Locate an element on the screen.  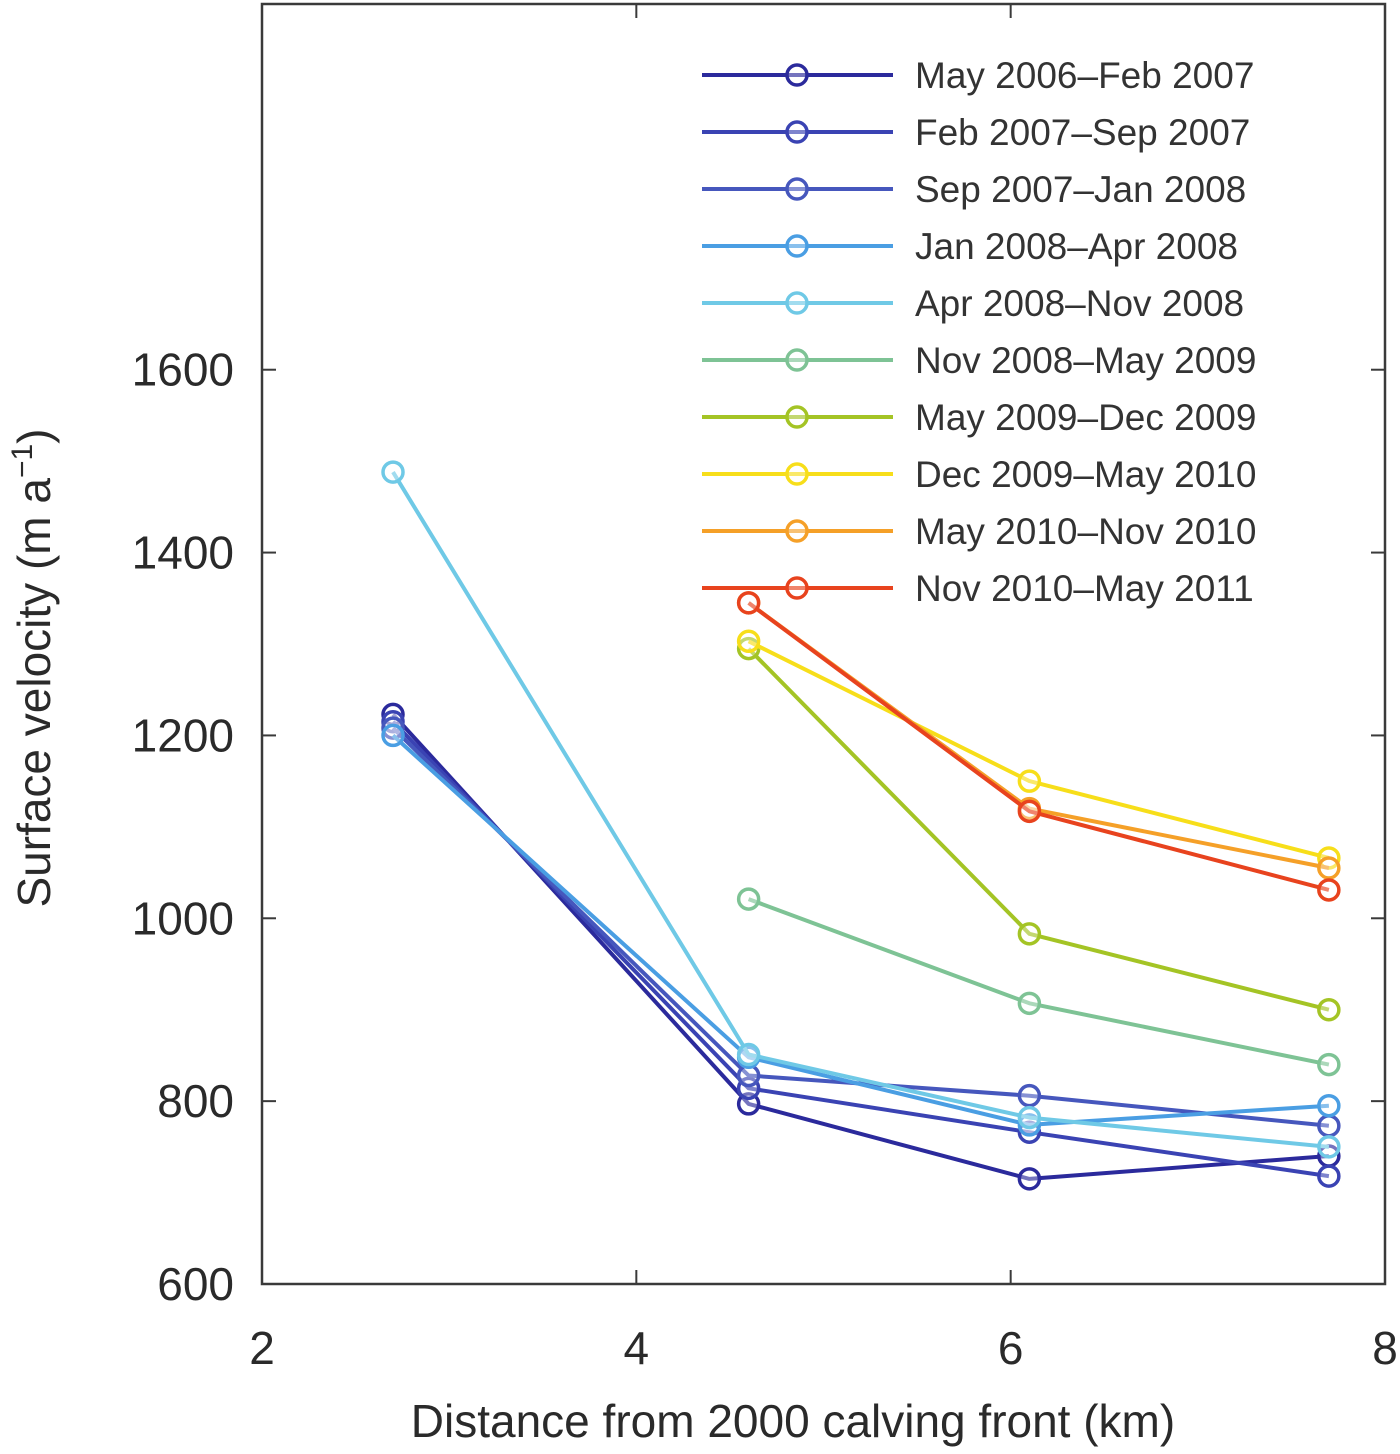
legend-entry: Dec 2009–May 2010 is located at coordinates (979, 474).